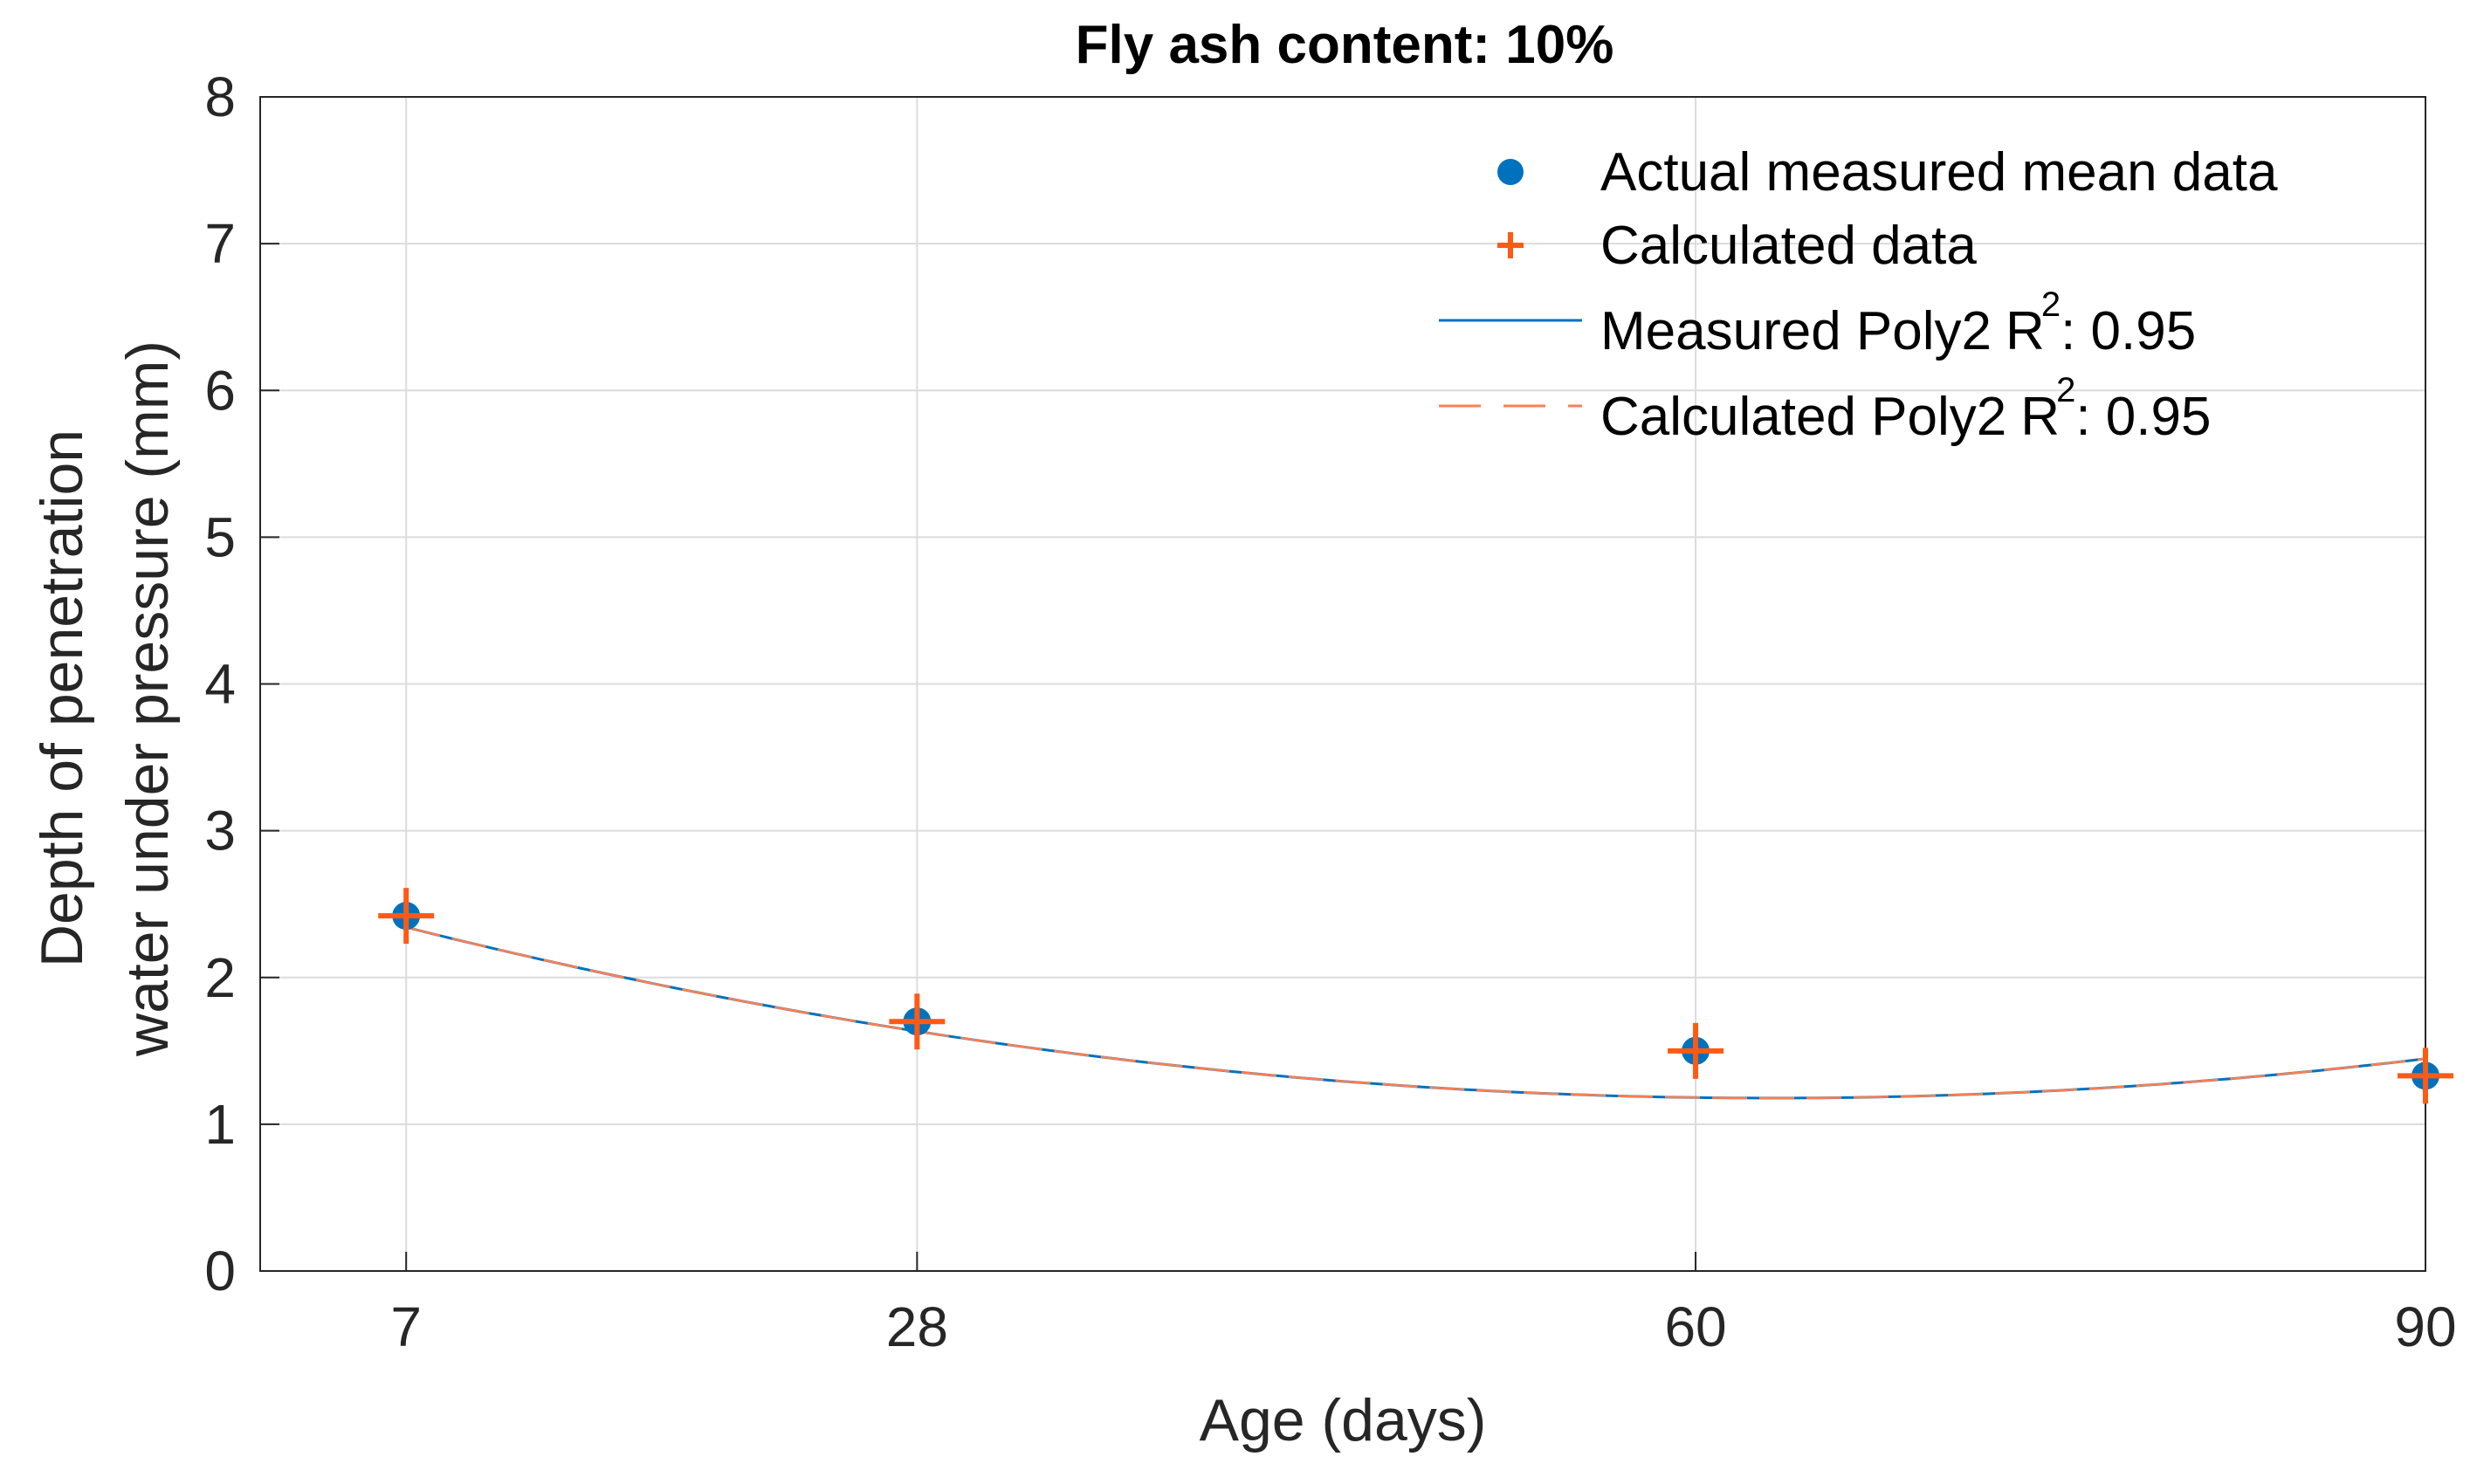 The height and width of the screenshot is (1484, 2470). Describe the element at coordinates (2128, 331) in the screenshot. I see `legend-measured-fit-r2: : 0.95` at that location.